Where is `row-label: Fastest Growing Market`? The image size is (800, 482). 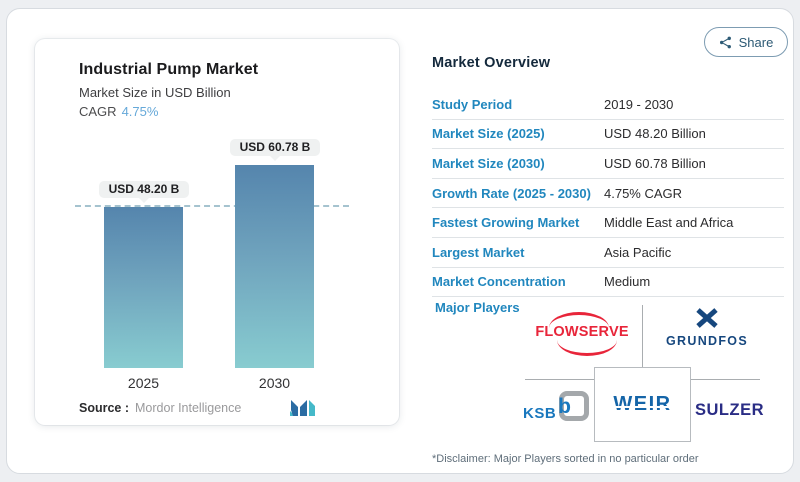
row-label: Fastest Growing Market is located at coordinates (506, 223).